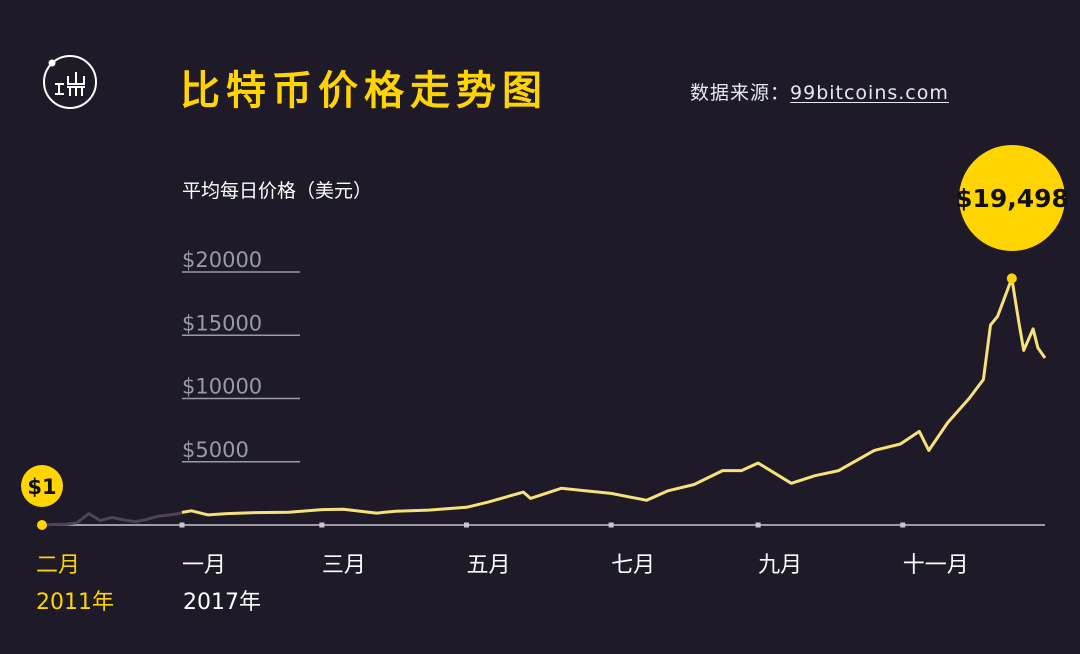 The image size is (1080, 654). I want to click on source-link: 99bitcoins.com, so click(869, 93).